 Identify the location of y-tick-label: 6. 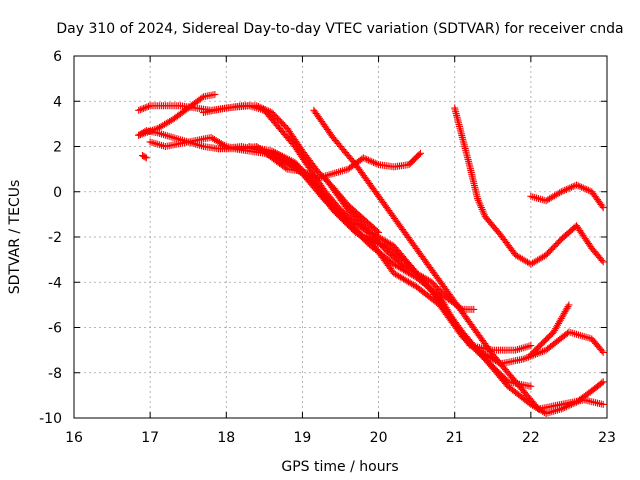
(57, 57).